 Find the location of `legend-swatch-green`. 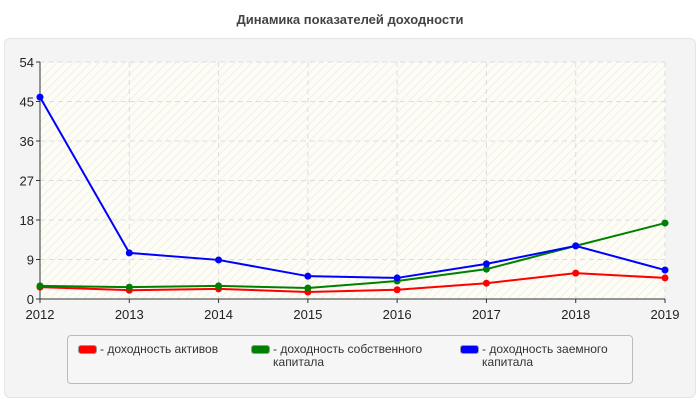

legend-swatch-green is located at coordinates (260, 349).